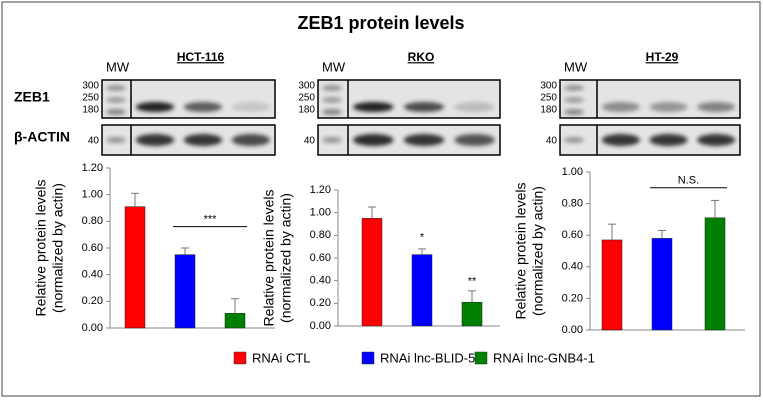 This screenshot has height=417, width=763. I want to click on legend-label: RNAi lnc-BLID-5, so click(427, 357).